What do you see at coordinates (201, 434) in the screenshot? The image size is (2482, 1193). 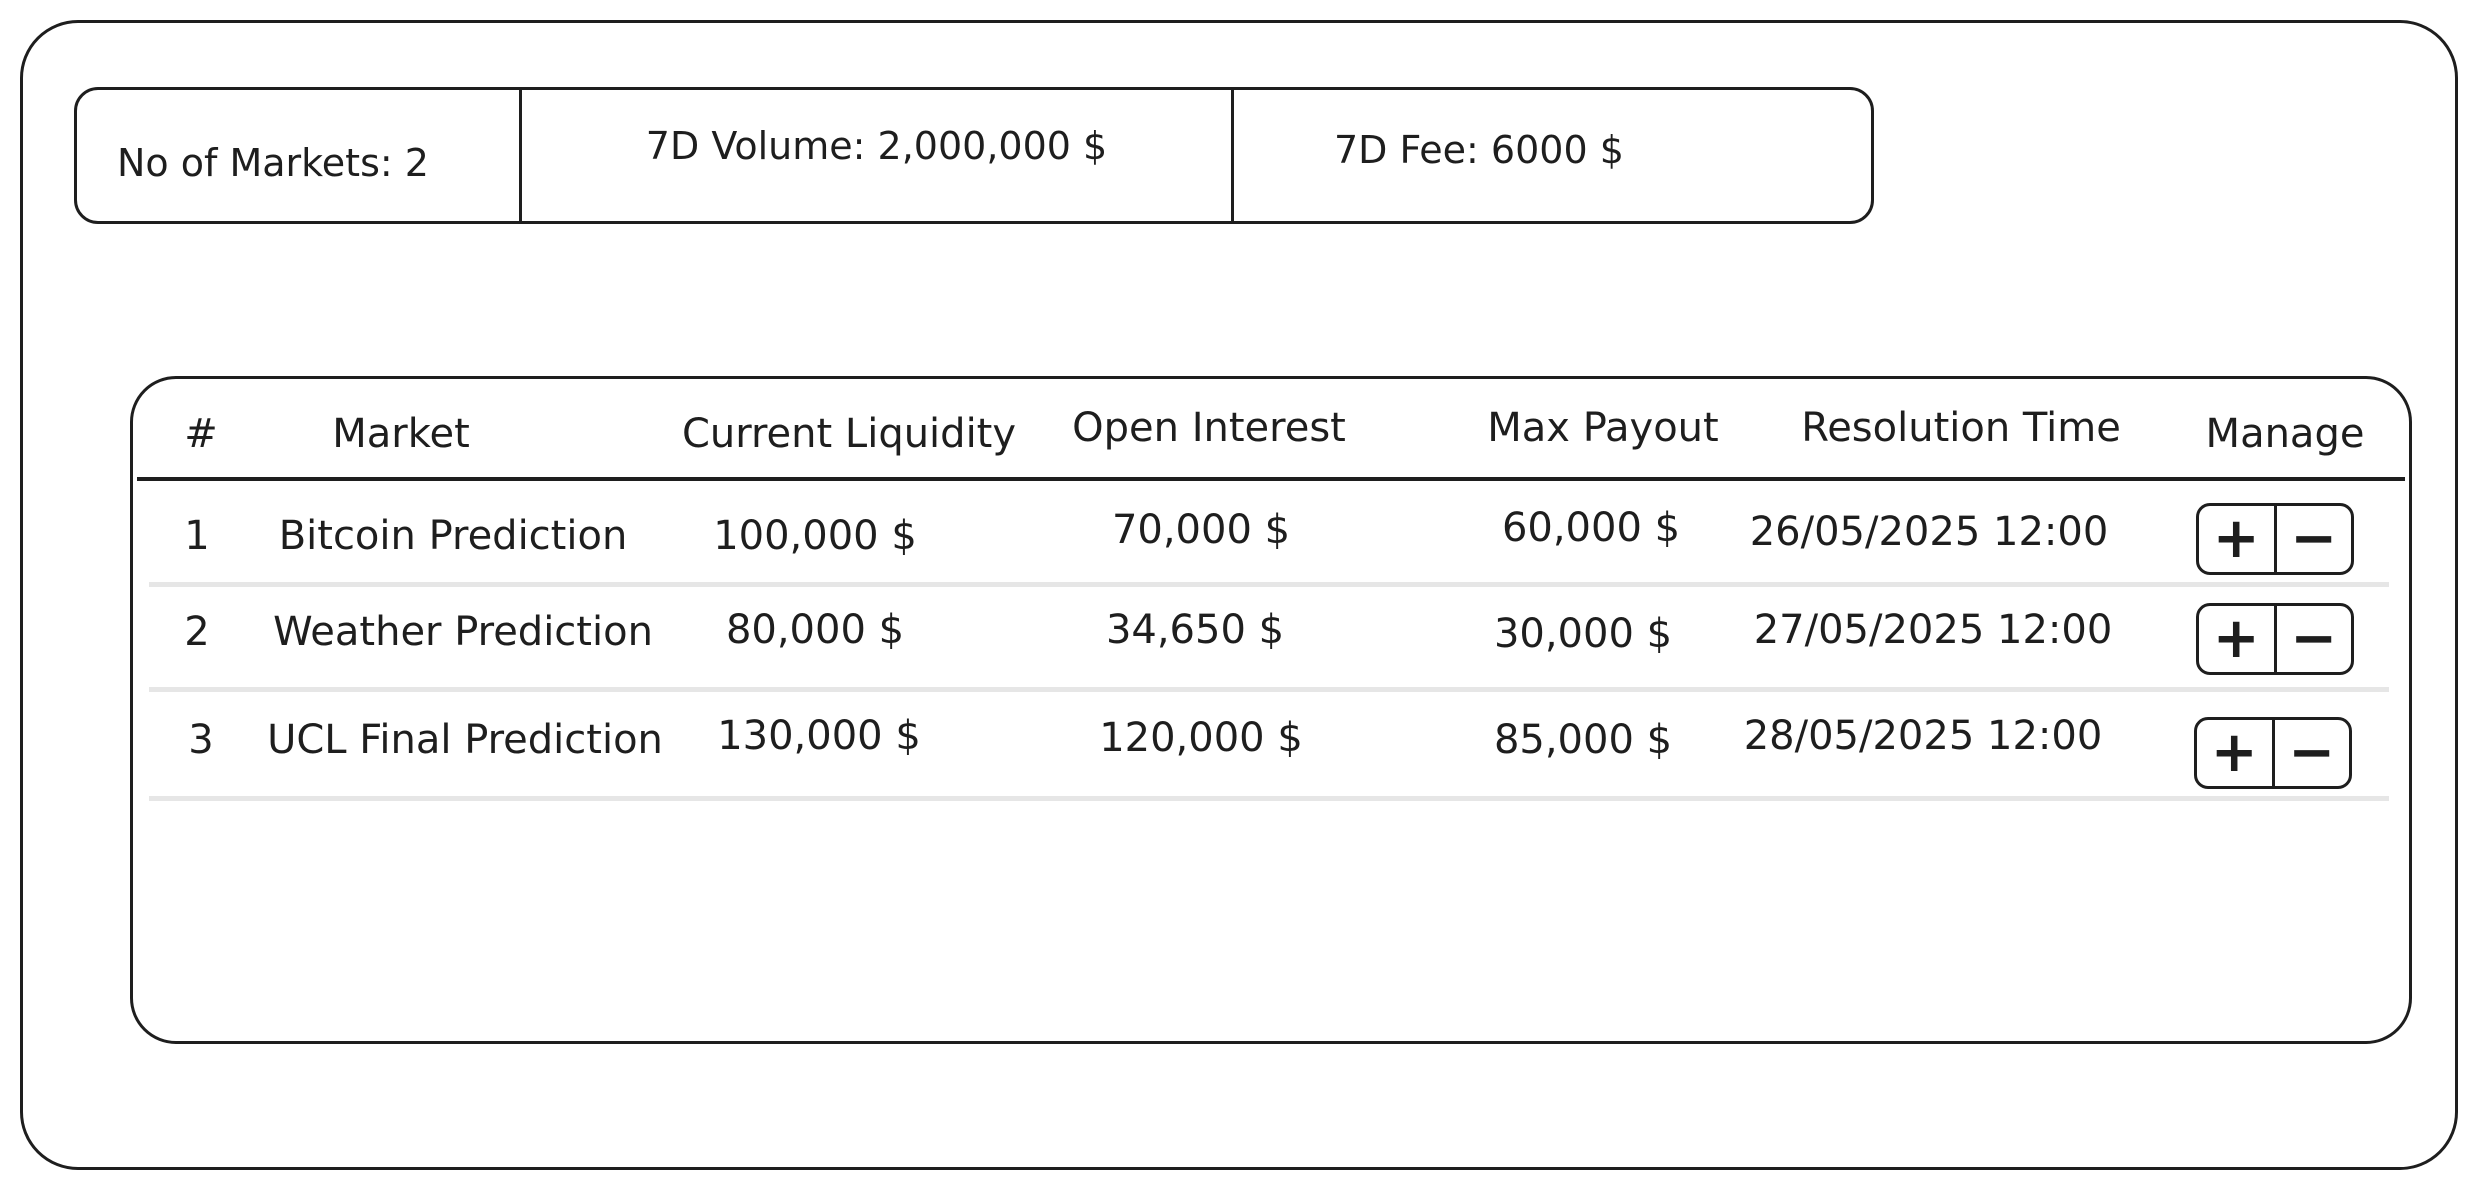 I see `header-number: #` at bounding box center [201, 434].